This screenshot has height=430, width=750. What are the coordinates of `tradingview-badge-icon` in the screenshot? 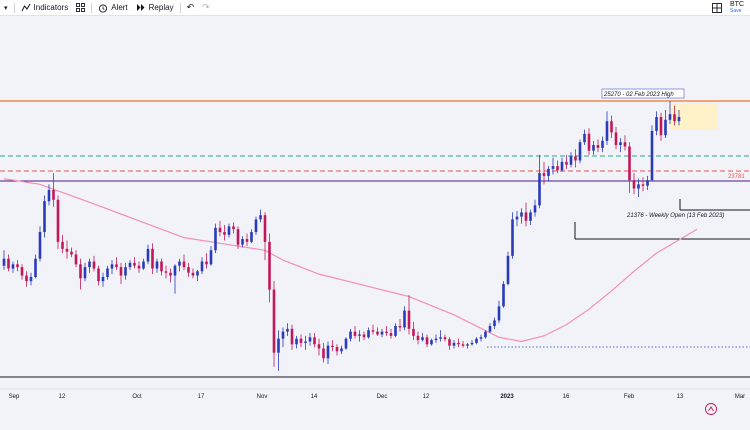 It's located at (711, 409).